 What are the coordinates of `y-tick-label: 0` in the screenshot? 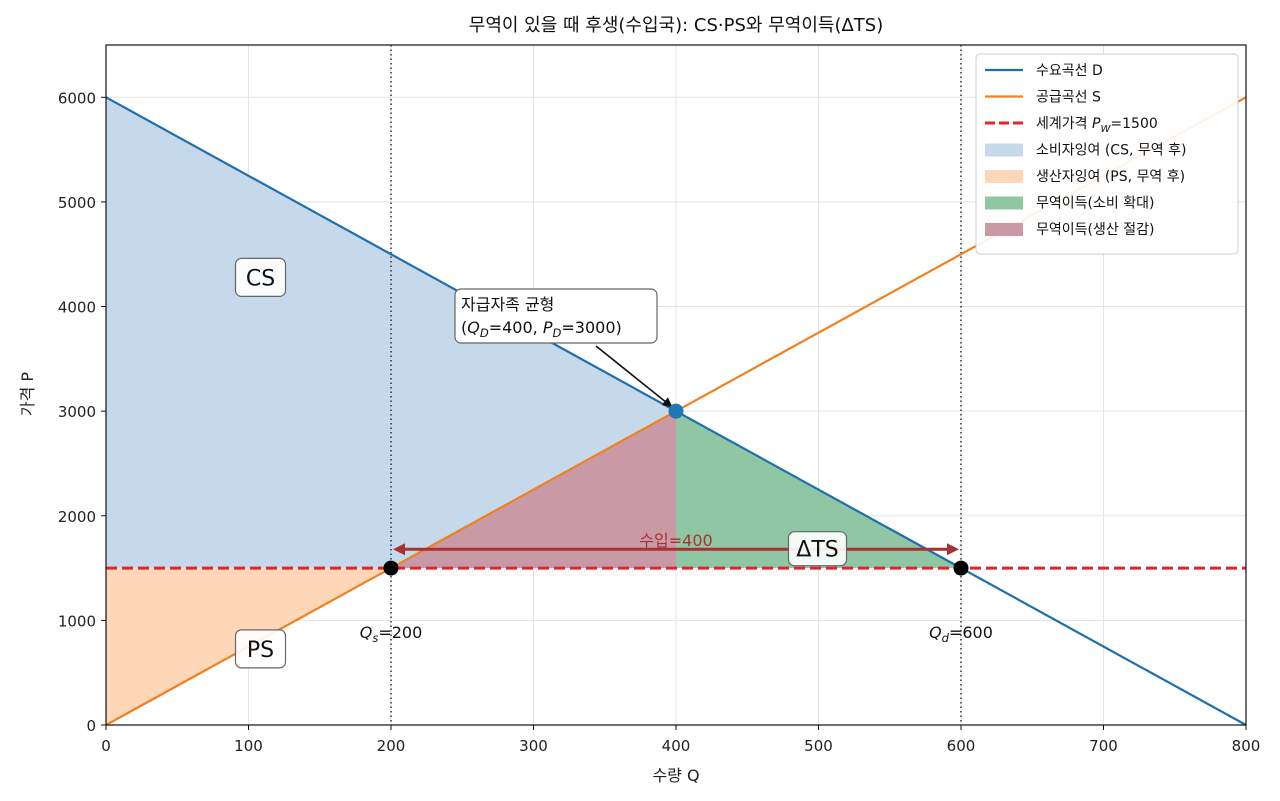 It's located at (91, 726).